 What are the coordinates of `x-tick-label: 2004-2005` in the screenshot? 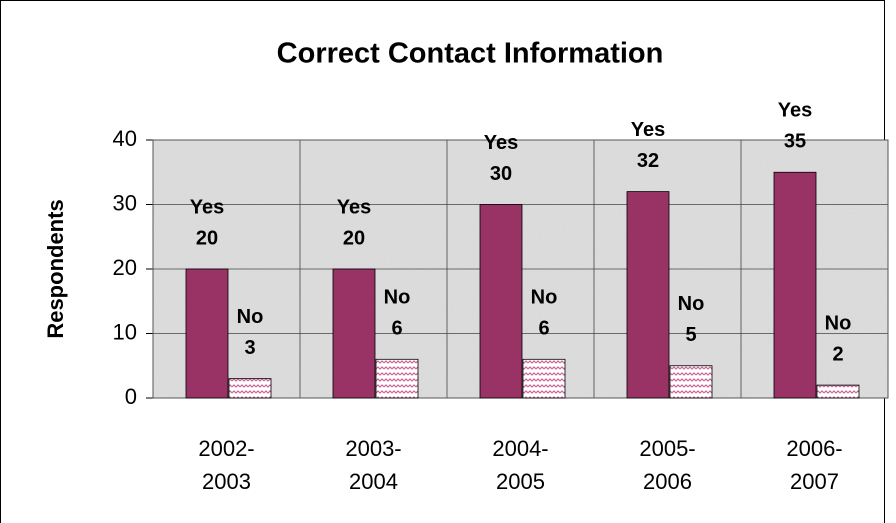 It's located at (520, 465).